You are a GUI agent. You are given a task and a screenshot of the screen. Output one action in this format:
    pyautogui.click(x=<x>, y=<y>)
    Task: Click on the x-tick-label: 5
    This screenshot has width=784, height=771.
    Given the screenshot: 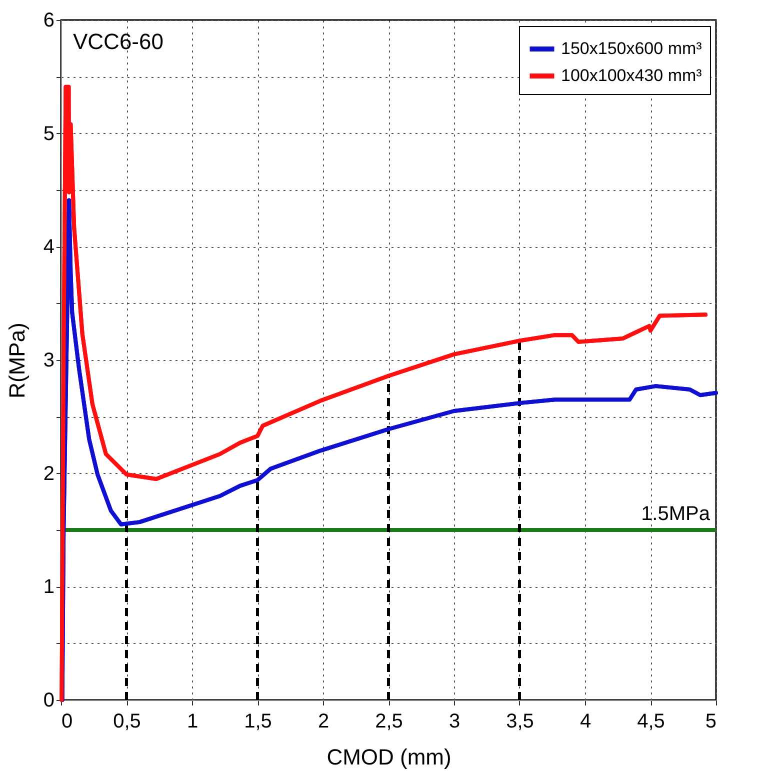 What is the action you would take?
    pyautogui.click(x=710, y=721)
    